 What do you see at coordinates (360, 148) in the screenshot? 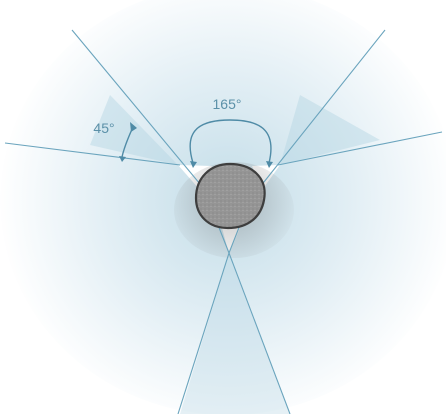
I see `ray-right-horizontal` at bounding box center [360, 148].